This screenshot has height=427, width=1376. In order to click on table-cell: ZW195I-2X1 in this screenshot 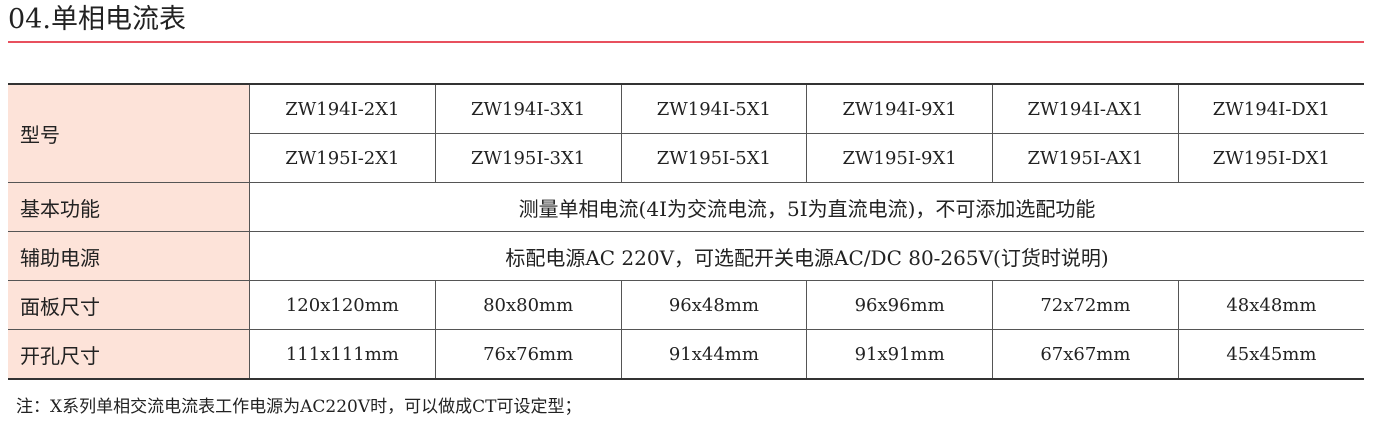, I will do `click(342, 158)`.